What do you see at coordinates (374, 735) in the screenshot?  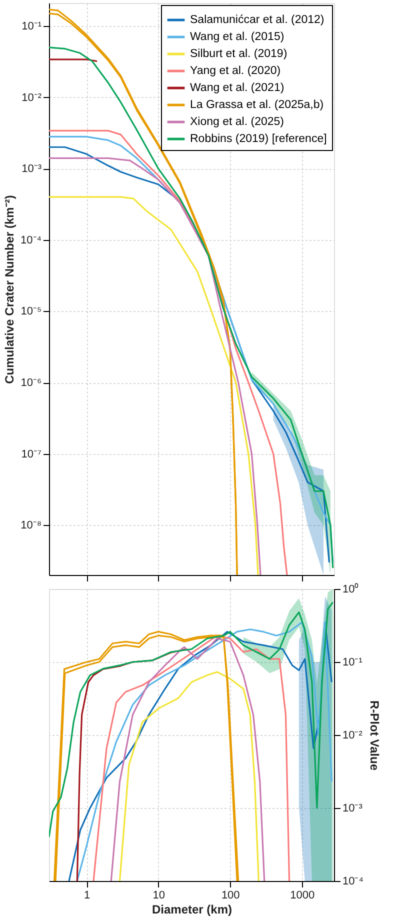 I see `y-axis-title: R-Plot Value` at bounding box center [374, 735].